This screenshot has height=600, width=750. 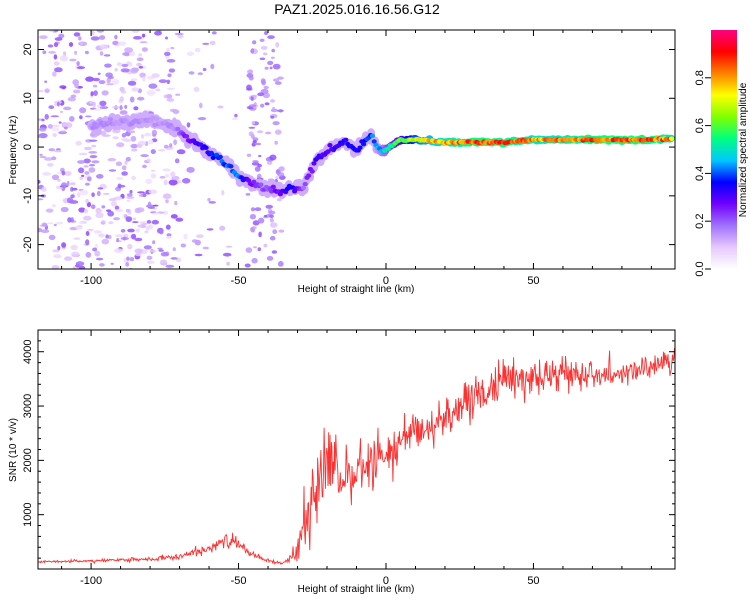 What do you see at coordinates (211, 153) in the screenshot?
I see `heatmap-ridge-cell` at bounding box center [211, 153].